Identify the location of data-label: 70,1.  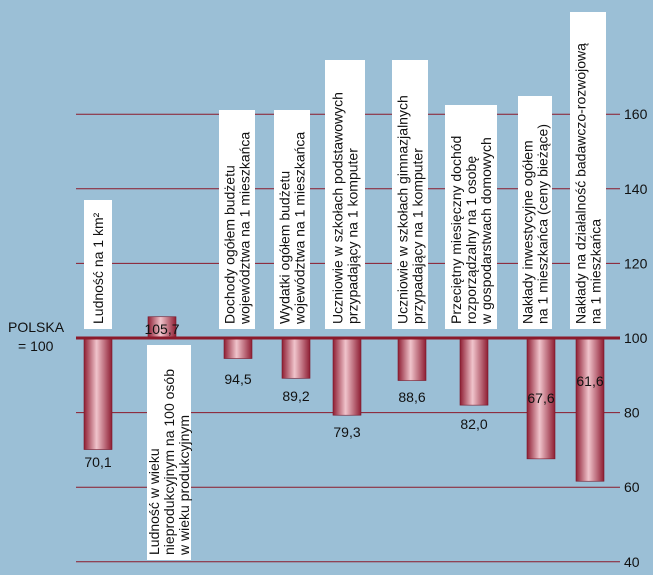
(97, 462).